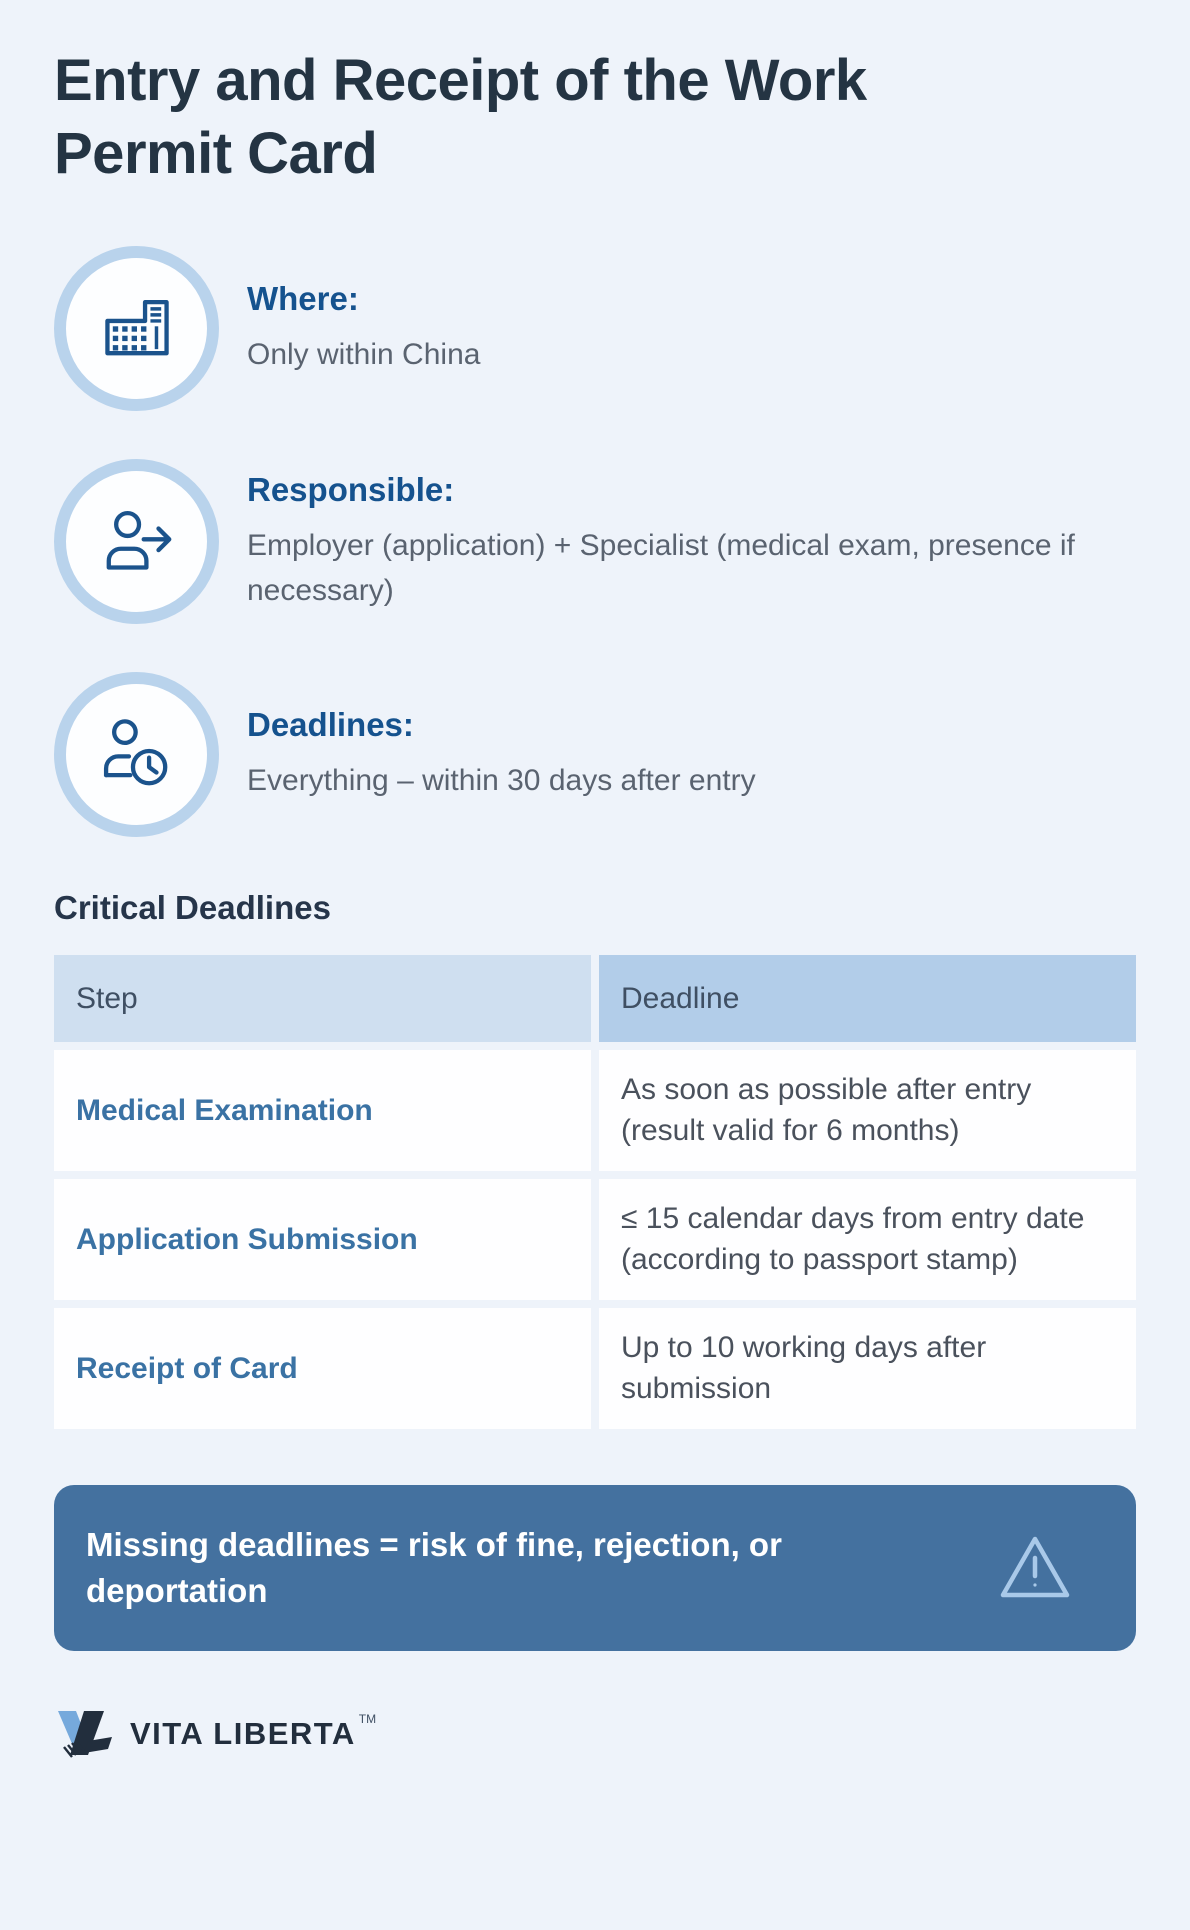  I want to click on where-heading: Where:, so click(303, 299).